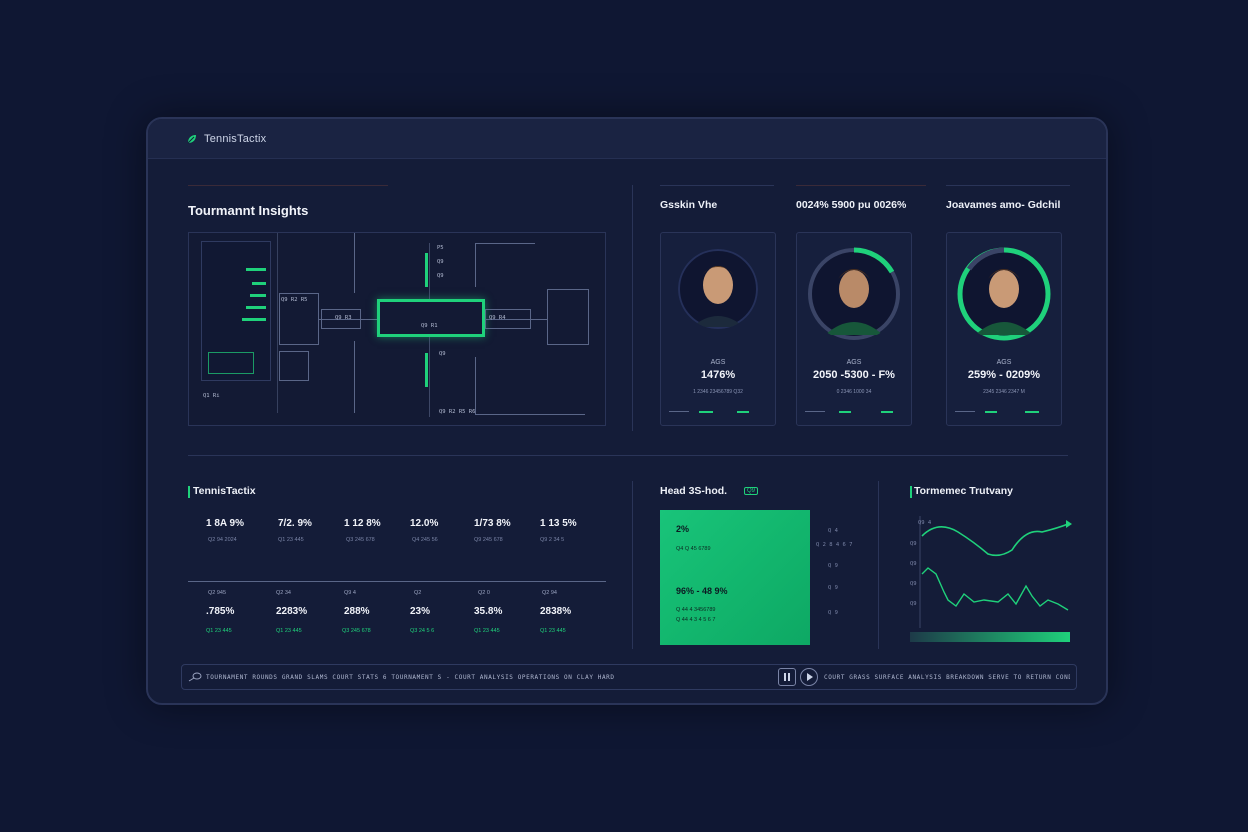 The height and width of the screenshot is (832, 1248). What do you see at coordinates (556, 611) in the screenshot?
I see `stat-value: 2838%` at bounding box center [556, 611].